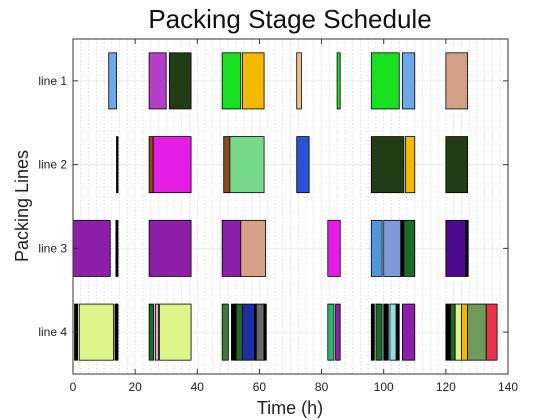  Describe the element at coordinates (52, 165) in the screenshot. I see `y-tick-label: line 2` at that location.